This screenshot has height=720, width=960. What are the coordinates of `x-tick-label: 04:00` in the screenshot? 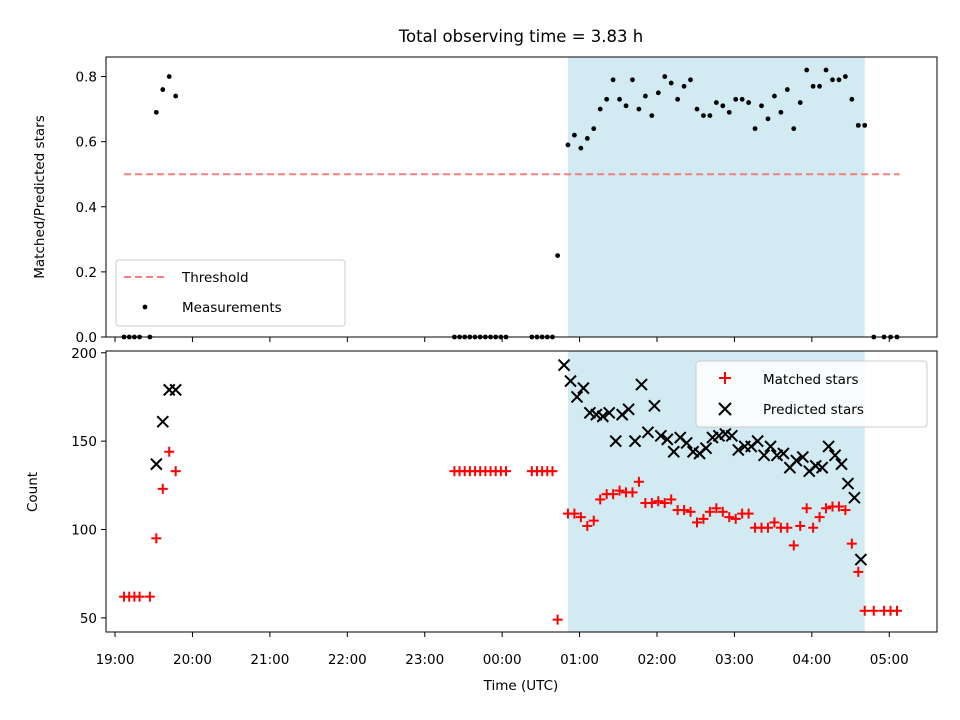 It's located at (811, 660).